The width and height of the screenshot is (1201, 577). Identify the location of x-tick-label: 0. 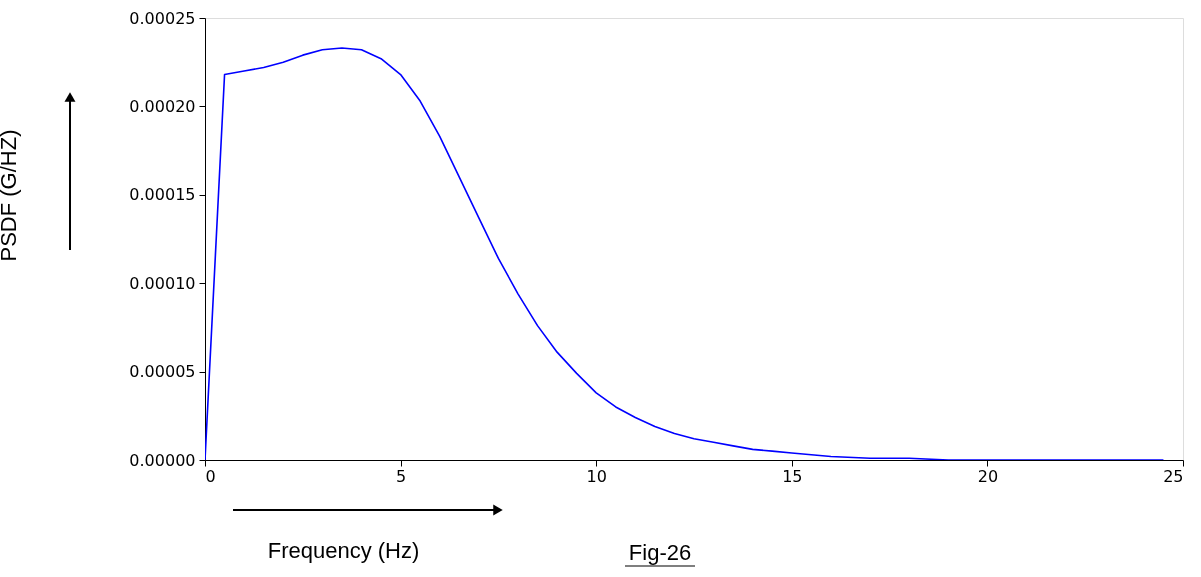
(210, 476).